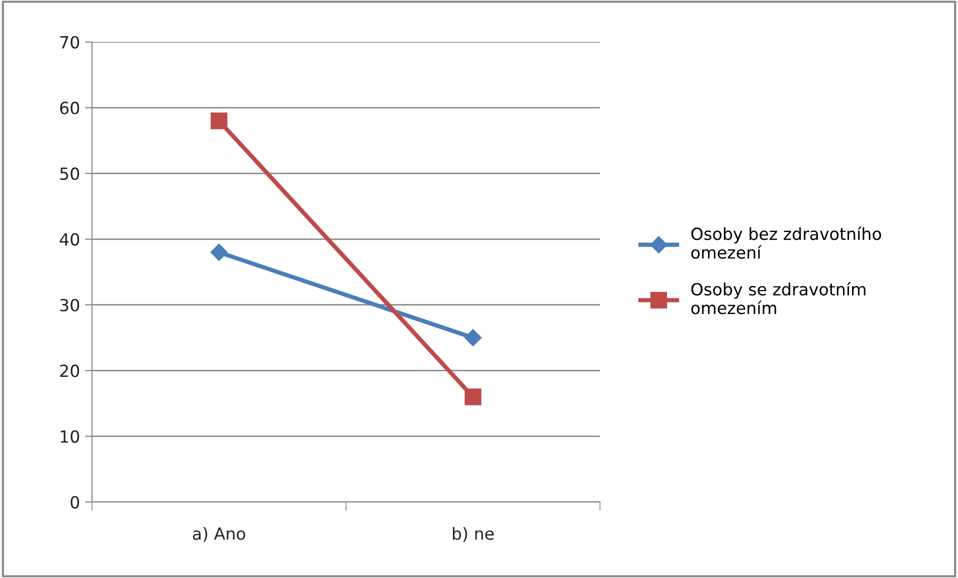 The height and width of the screenshot is (578, 958). I want to click on legend-label: Osoby se zdravotním omezením, so click(778, 298).